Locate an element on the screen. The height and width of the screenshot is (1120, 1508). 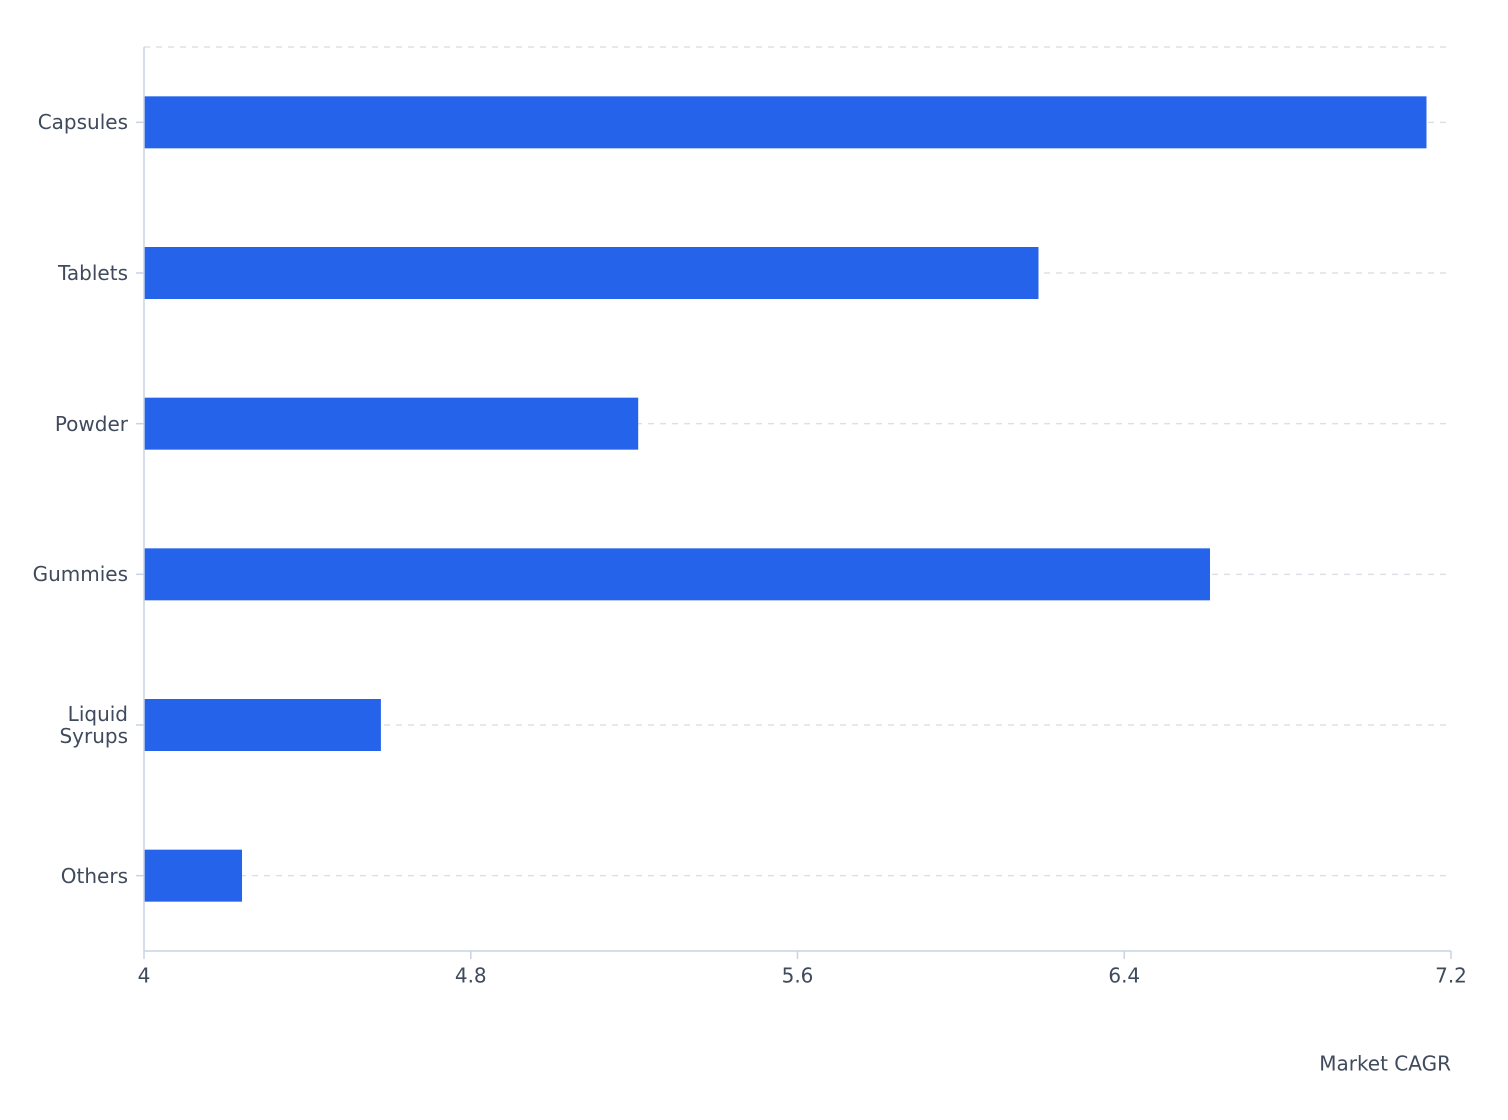
y-tick-label: Gummies is located at coordinates (80, 574).